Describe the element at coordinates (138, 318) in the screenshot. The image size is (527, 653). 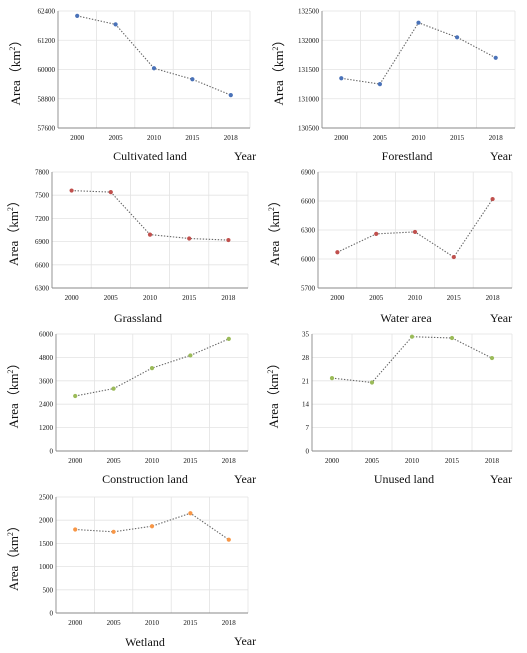
I see `chart-title: Grassland` at that location.